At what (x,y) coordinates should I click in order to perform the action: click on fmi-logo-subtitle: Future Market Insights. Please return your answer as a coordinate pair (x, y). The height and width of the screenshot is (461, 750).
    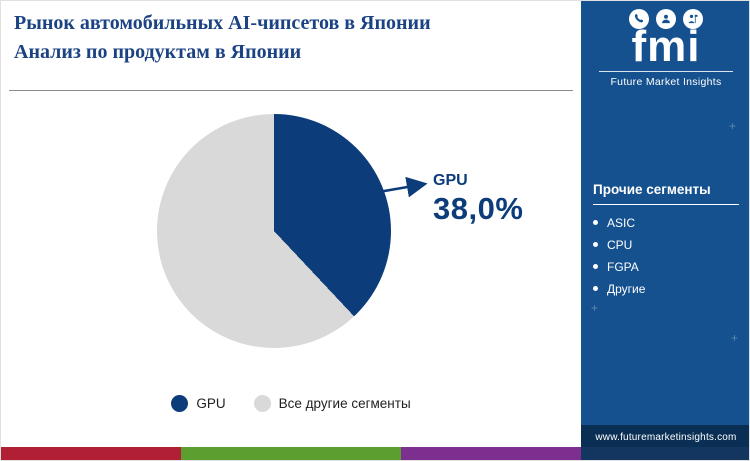
    Looking at the image, I should click on (666, 79).